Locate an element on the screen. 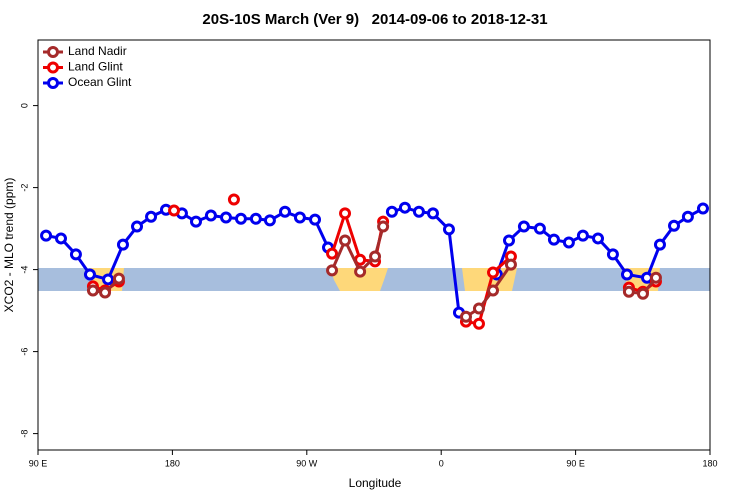  y-tick-label: -4 is located at coordinates (24, 270).